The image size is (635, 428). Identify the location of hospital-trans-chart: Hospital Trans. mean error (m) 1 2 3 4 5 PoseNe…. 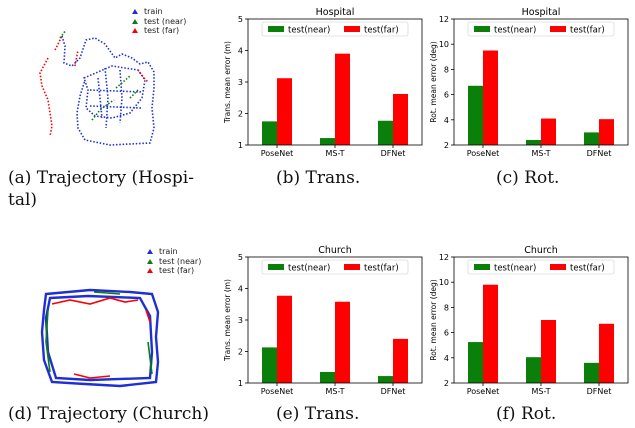
(323, 82).